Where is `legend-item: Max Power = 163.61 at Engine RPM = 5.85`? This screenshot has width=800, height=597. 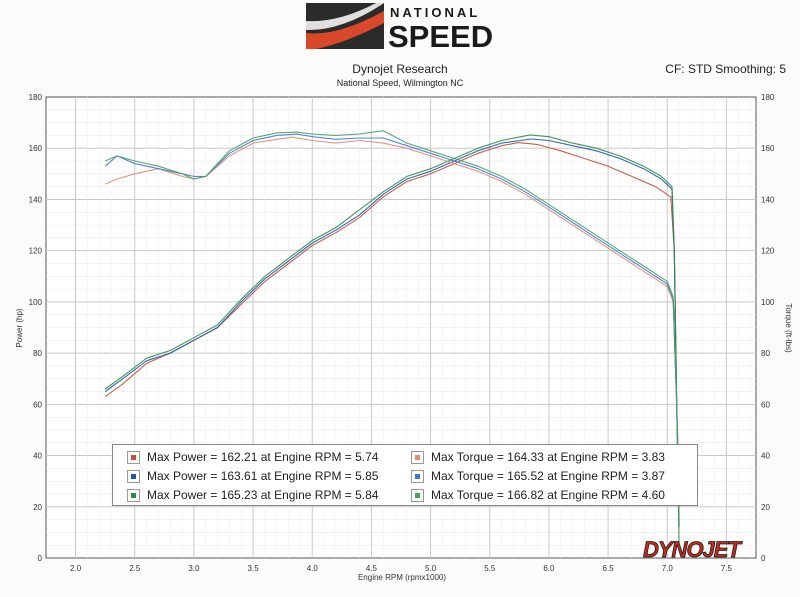
legend-item: Max Power = 163.61 at Engine RPM = 5.85 is located at coordinates (252, 476).